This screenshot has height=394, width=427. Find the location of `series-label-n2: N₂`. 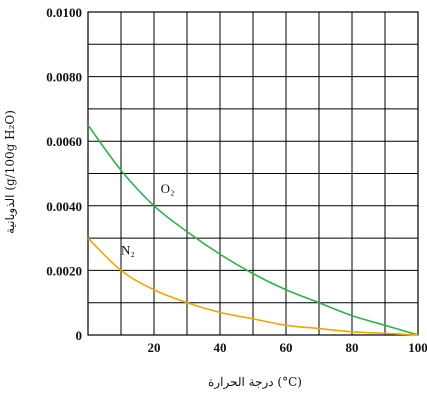

series-label-n2: N₂ is located at coordinates (128, 249).